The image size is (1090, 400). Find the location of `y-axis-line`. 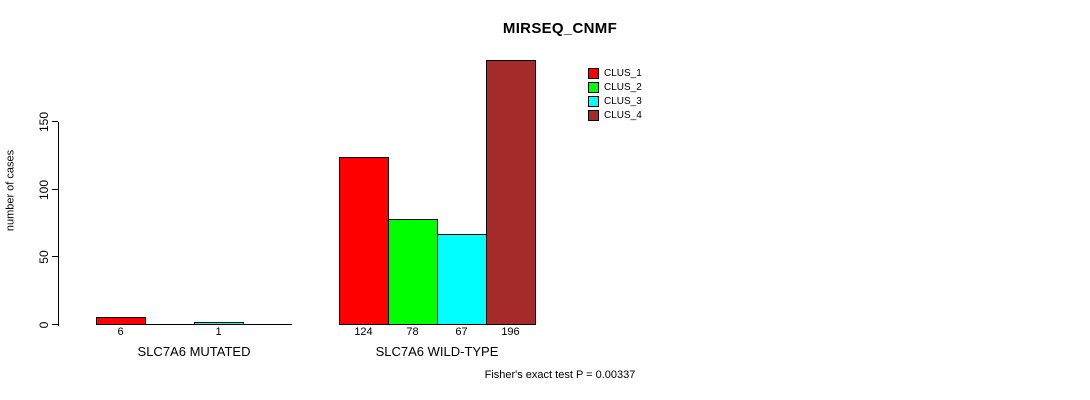

y-axis-line is located at coordinates (58, 224).